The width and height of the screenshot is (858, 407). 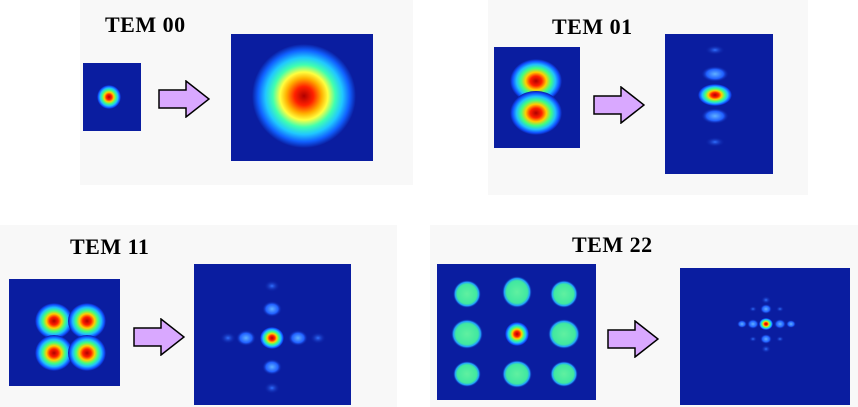 What do you see at coordinates (272, 334) in the screenshot?
I see `tem11-output-beam` at bounding box center [272, 334].